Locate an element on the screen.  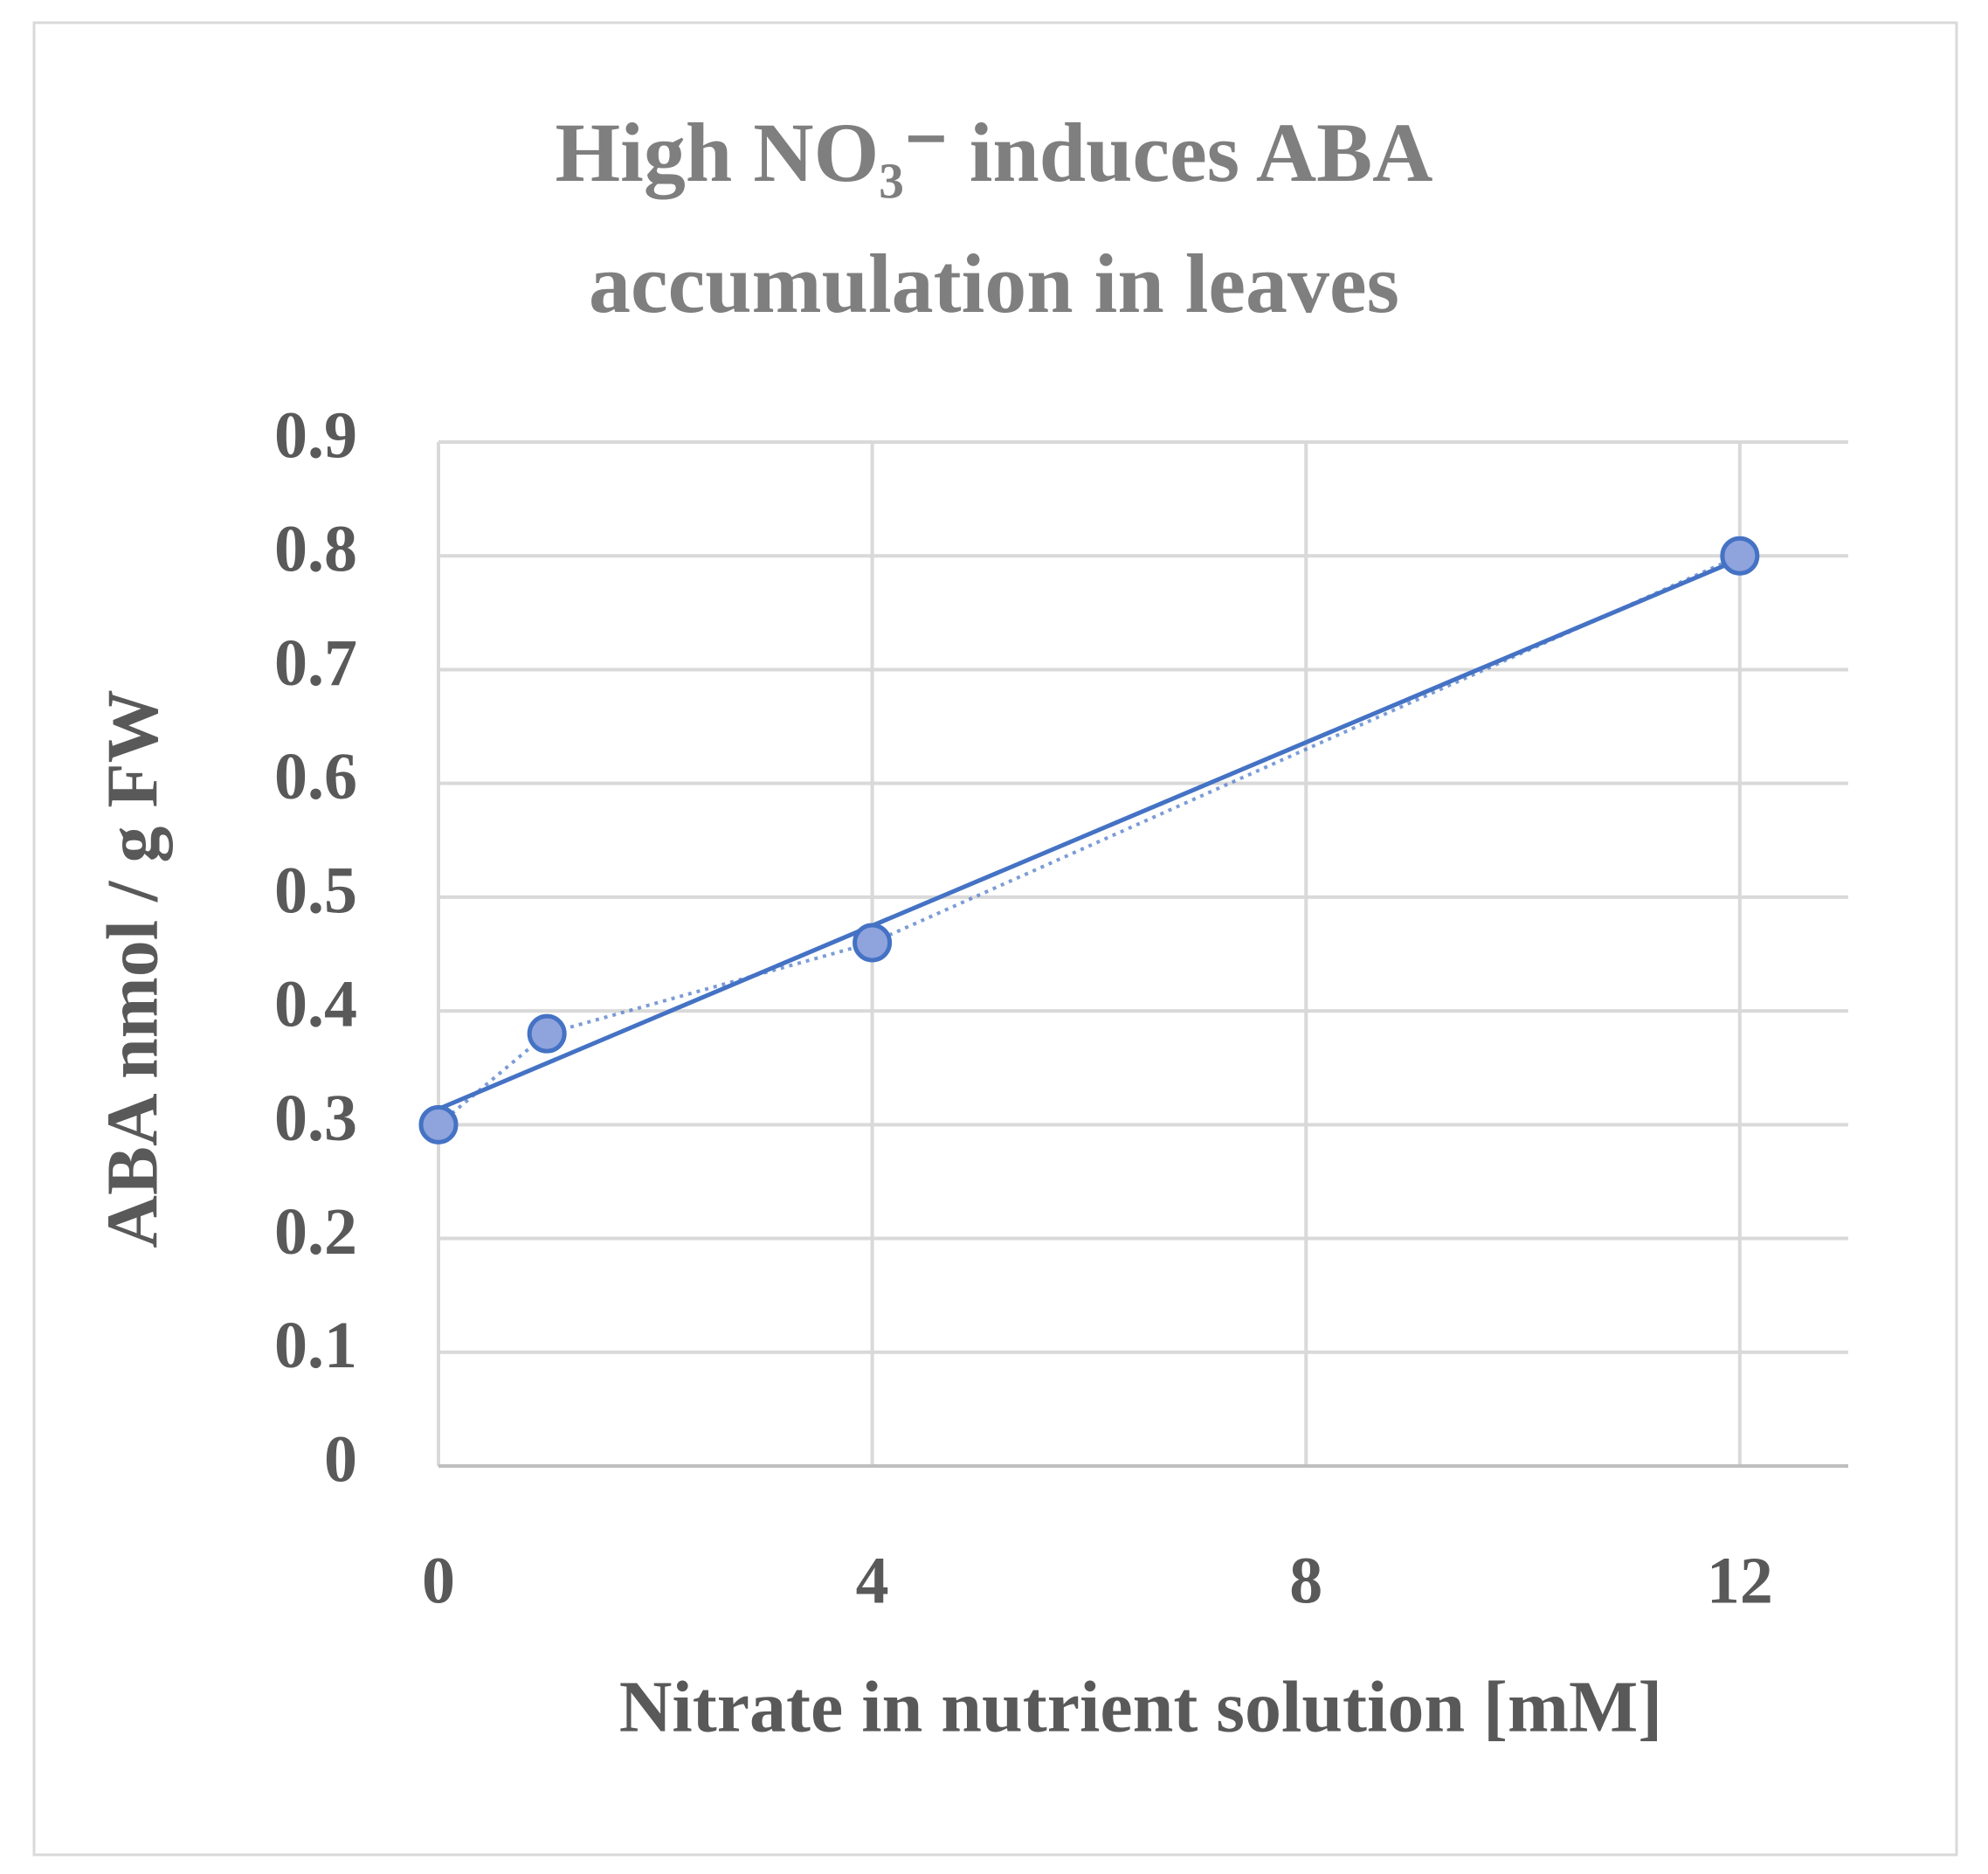
y-tick-label: 0.6 is located at coordinates (315, 776).